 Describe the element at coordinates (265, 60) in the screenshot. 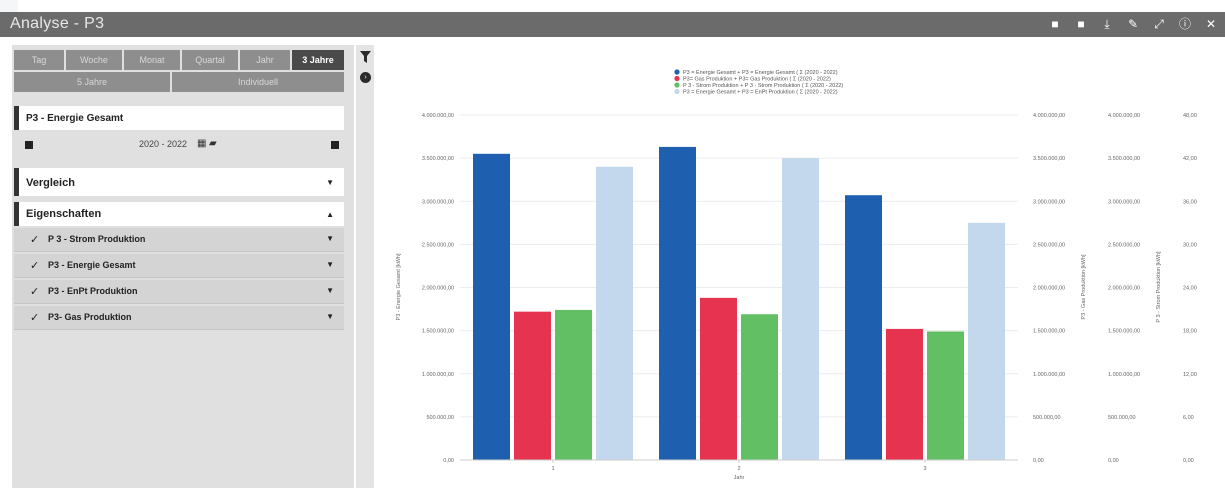

I see `period-jahr-button: Jahr` at that location.